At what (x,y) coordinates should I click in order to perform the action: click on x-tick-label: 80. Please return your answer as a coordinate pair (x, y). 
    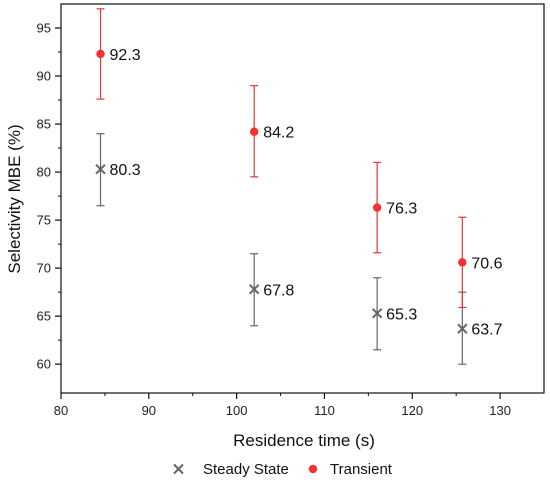
    Looking at the image, I should click on (61, 410).